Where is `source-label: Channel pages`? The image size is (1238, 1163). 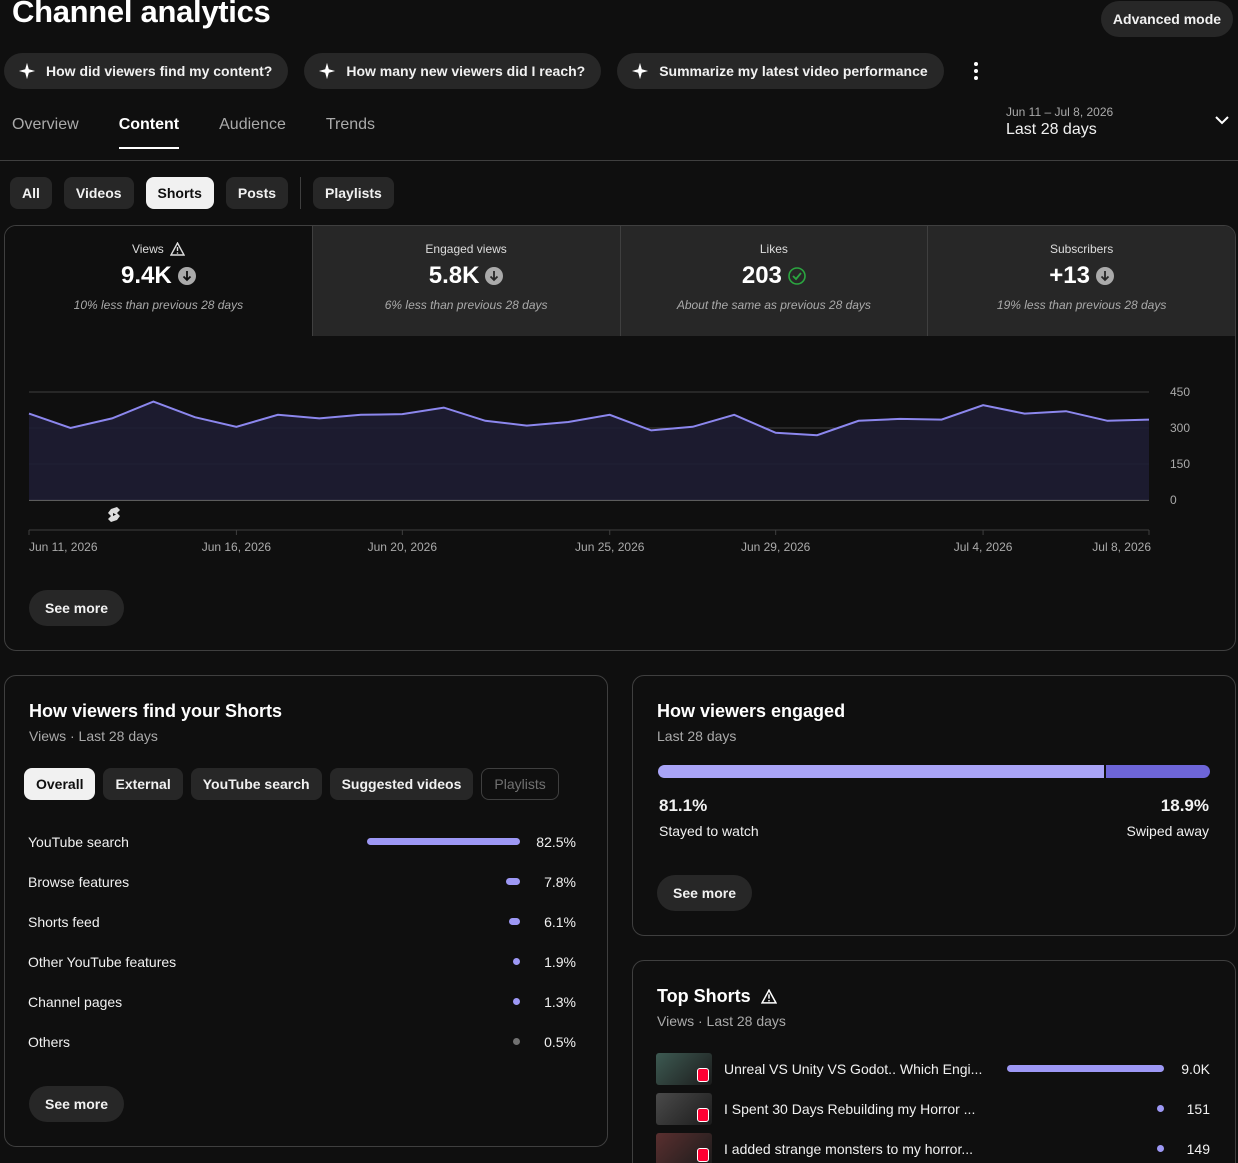
source-label: Channel pages is located at coordinates (75, 1002).